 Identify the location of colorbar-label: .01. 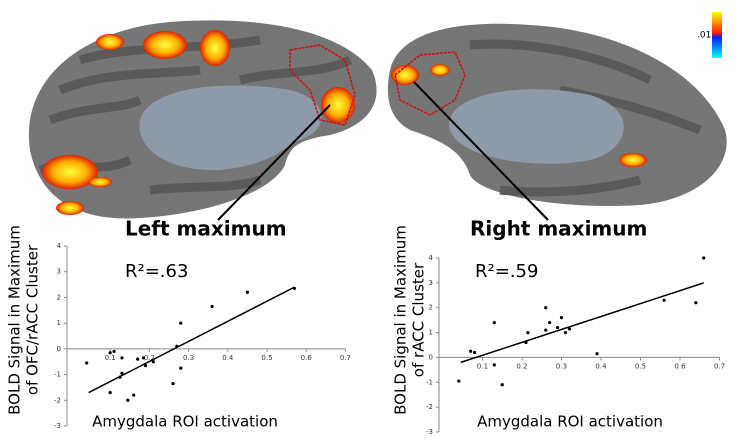
(704, 36).